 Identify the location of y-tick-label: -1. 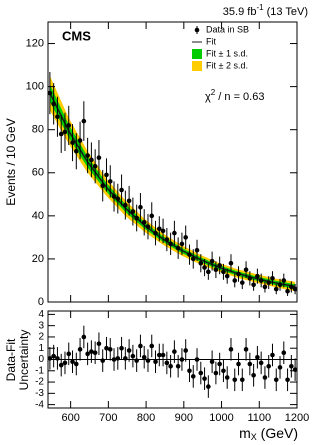
(39, 370).